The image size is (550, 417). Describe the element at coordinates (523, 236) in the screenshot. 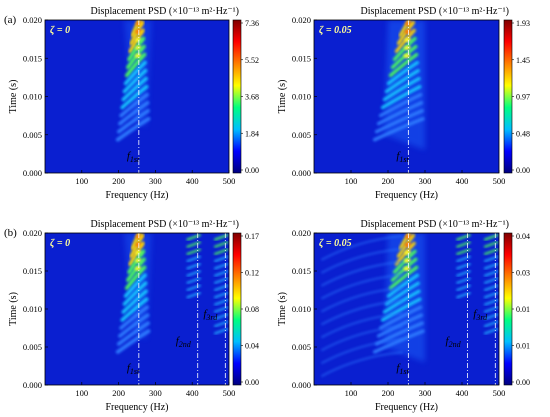

I see `colorbar-tick-label: 0.04` at that location.